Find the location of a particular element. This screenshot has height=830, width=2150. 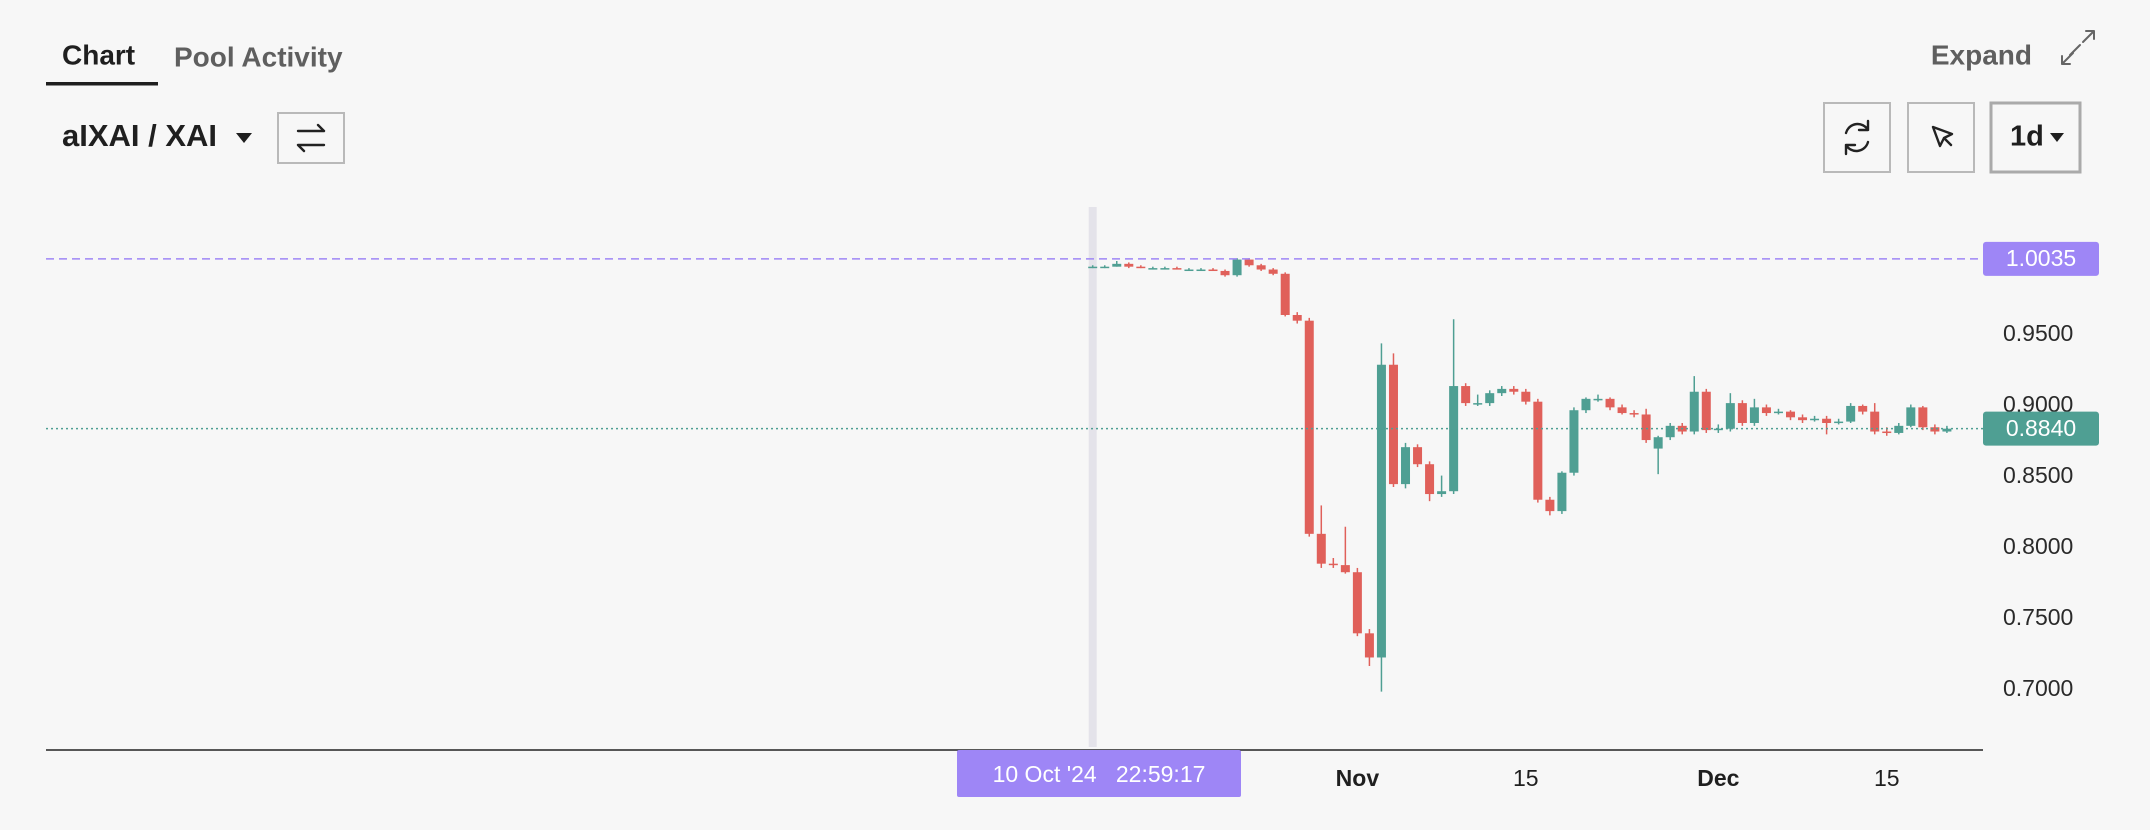

x-tick-label: Dec is located at coordinates (1718, 778).